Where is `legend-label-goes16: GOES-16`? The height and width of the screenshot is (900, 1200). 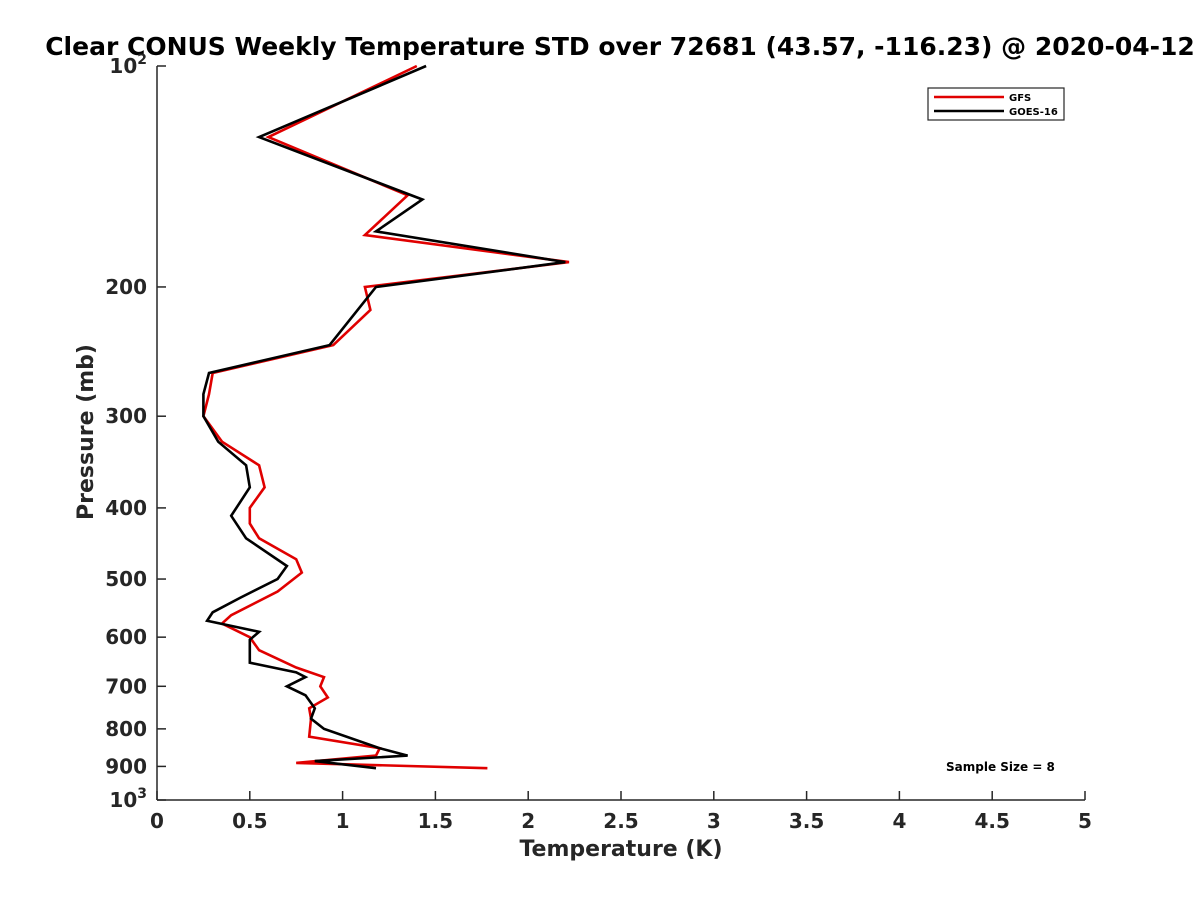
legend-label-goes16: GOES-16 is located at coordinates (1033, 112).